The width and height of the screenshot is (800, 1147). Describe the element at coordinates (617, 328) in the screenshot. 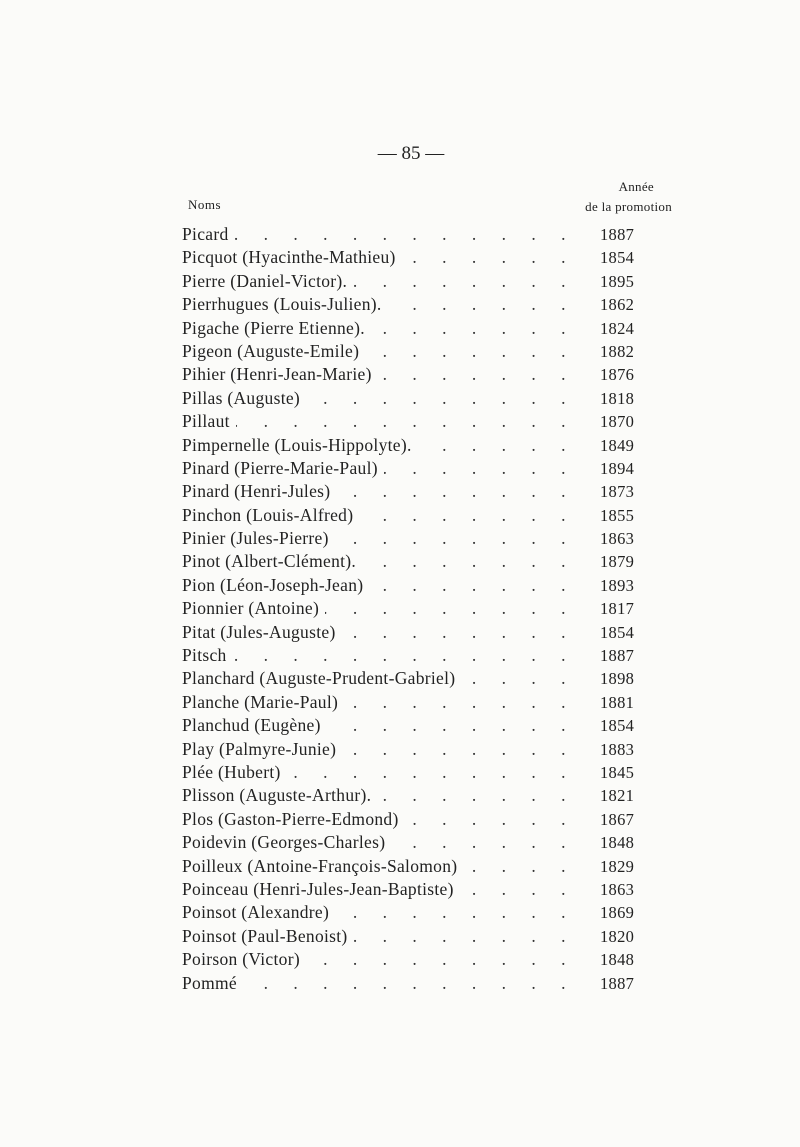

I see `entry-year: 1824` at that location.